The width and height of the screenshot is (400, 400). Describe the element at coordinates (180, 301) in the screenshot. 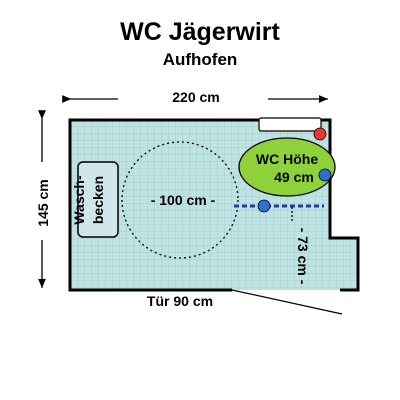

I see `door-label: Tür 90 cm` at that location.